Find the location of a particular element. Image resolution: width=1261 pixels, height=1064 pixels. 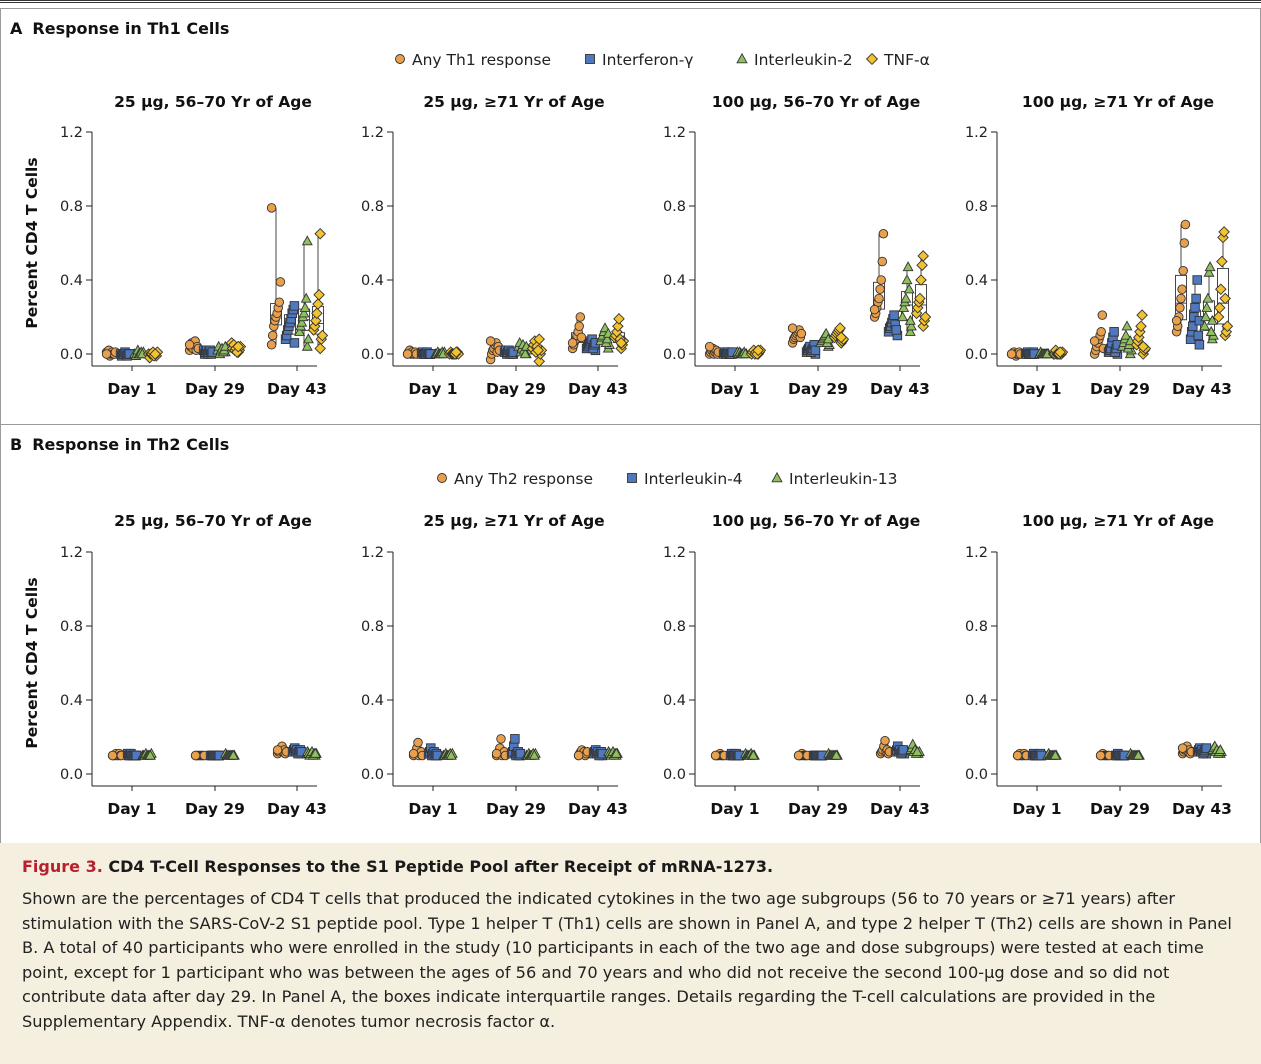

y-tick-label-1-1-1: 0.4 is located at coordinates (372, 701).